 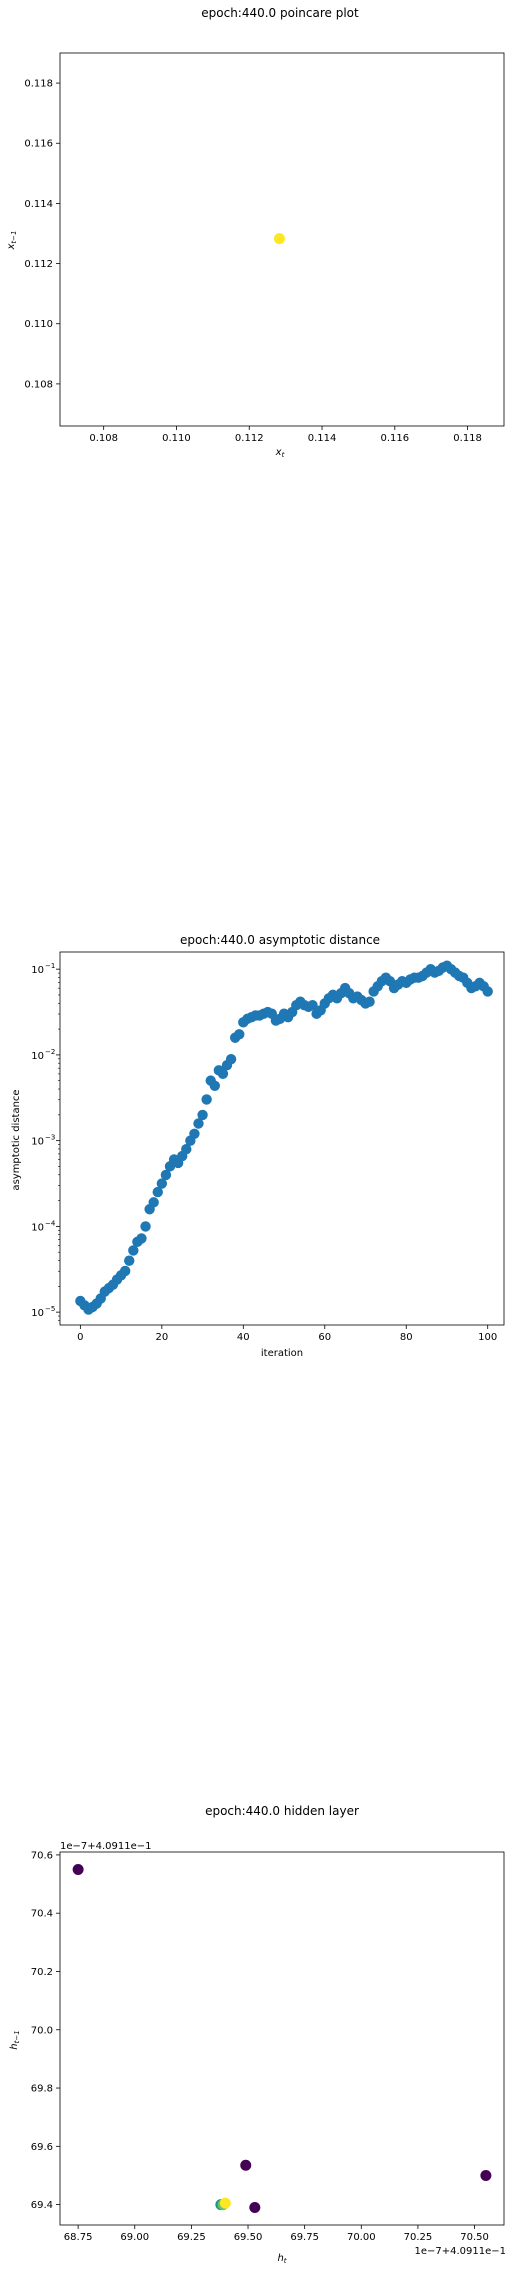 What do you see at coordinates (106, 1846) in the screenshot?
I see `hidden-y-offset-text: 1e−7+4.0911e−1` at bounding box center [106, 1846].